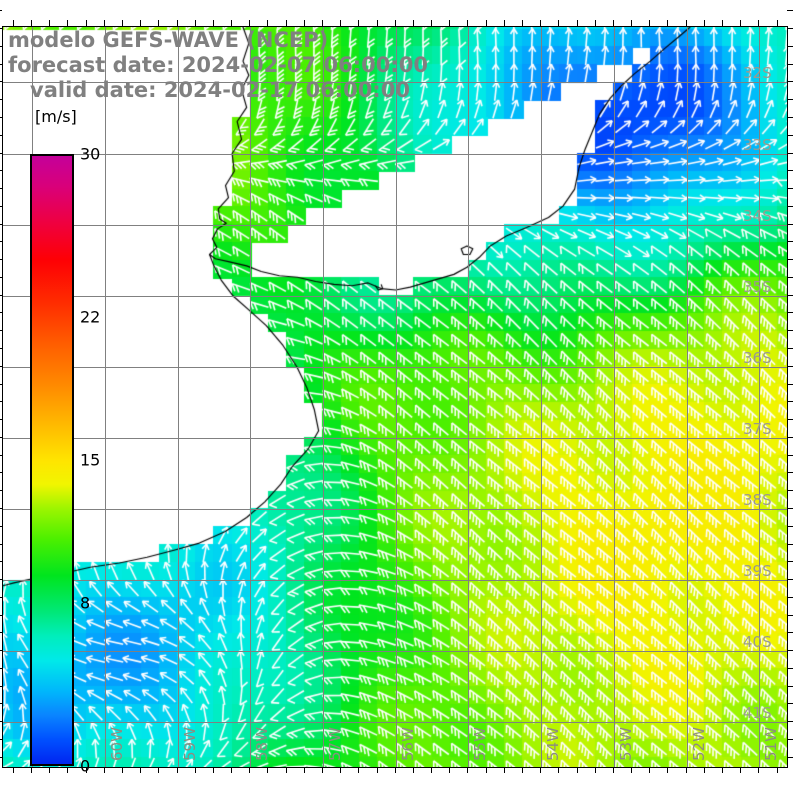 This screenshot has height=800, width=800. Describe the element at coordinates (757, 287) in the screenshot. I see `latitude-label: 35S` at that location.